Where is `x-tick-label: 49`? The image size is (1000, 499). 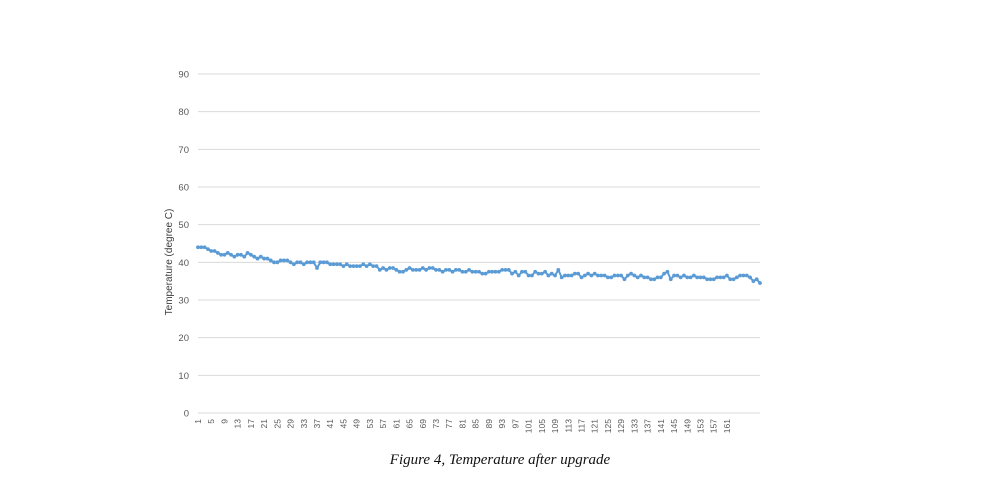 x-tick-label: 49 is located at coordinates (357, 424).